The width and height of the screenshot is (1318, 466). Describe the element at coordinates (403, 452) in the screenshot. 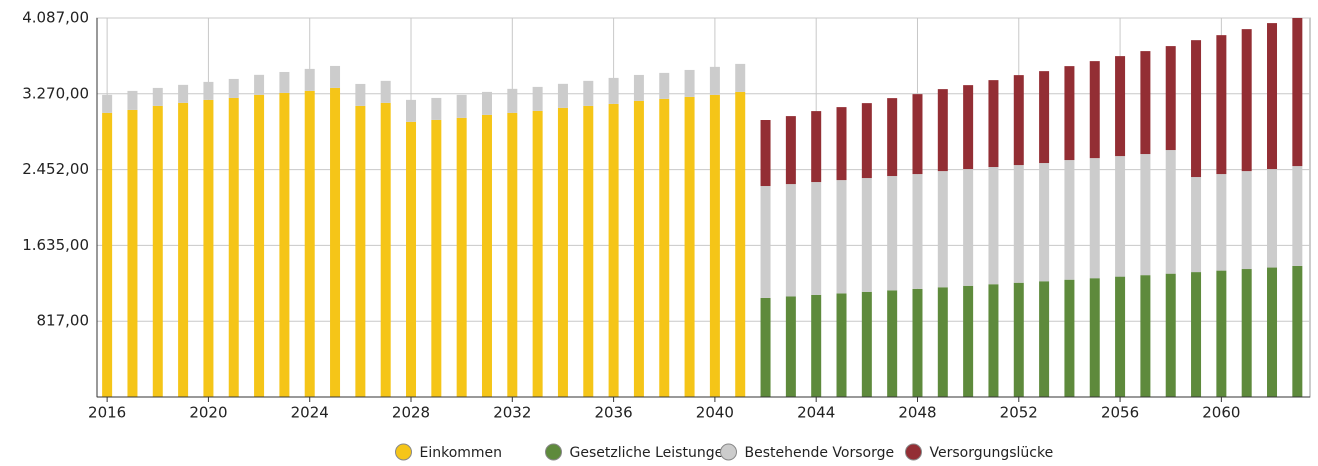

I see `legend-marker` at that location.